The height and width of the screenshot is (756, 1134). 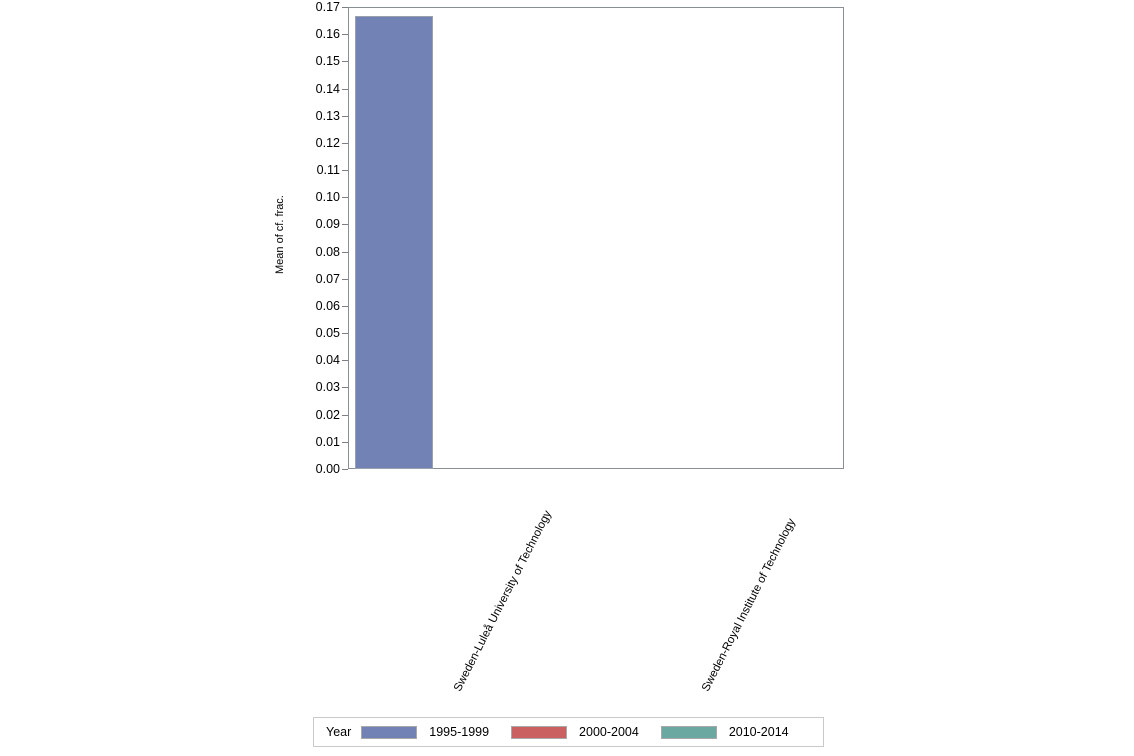 I want to click on y-axis-tick-label: 0.15, so click(x=327, y=61).